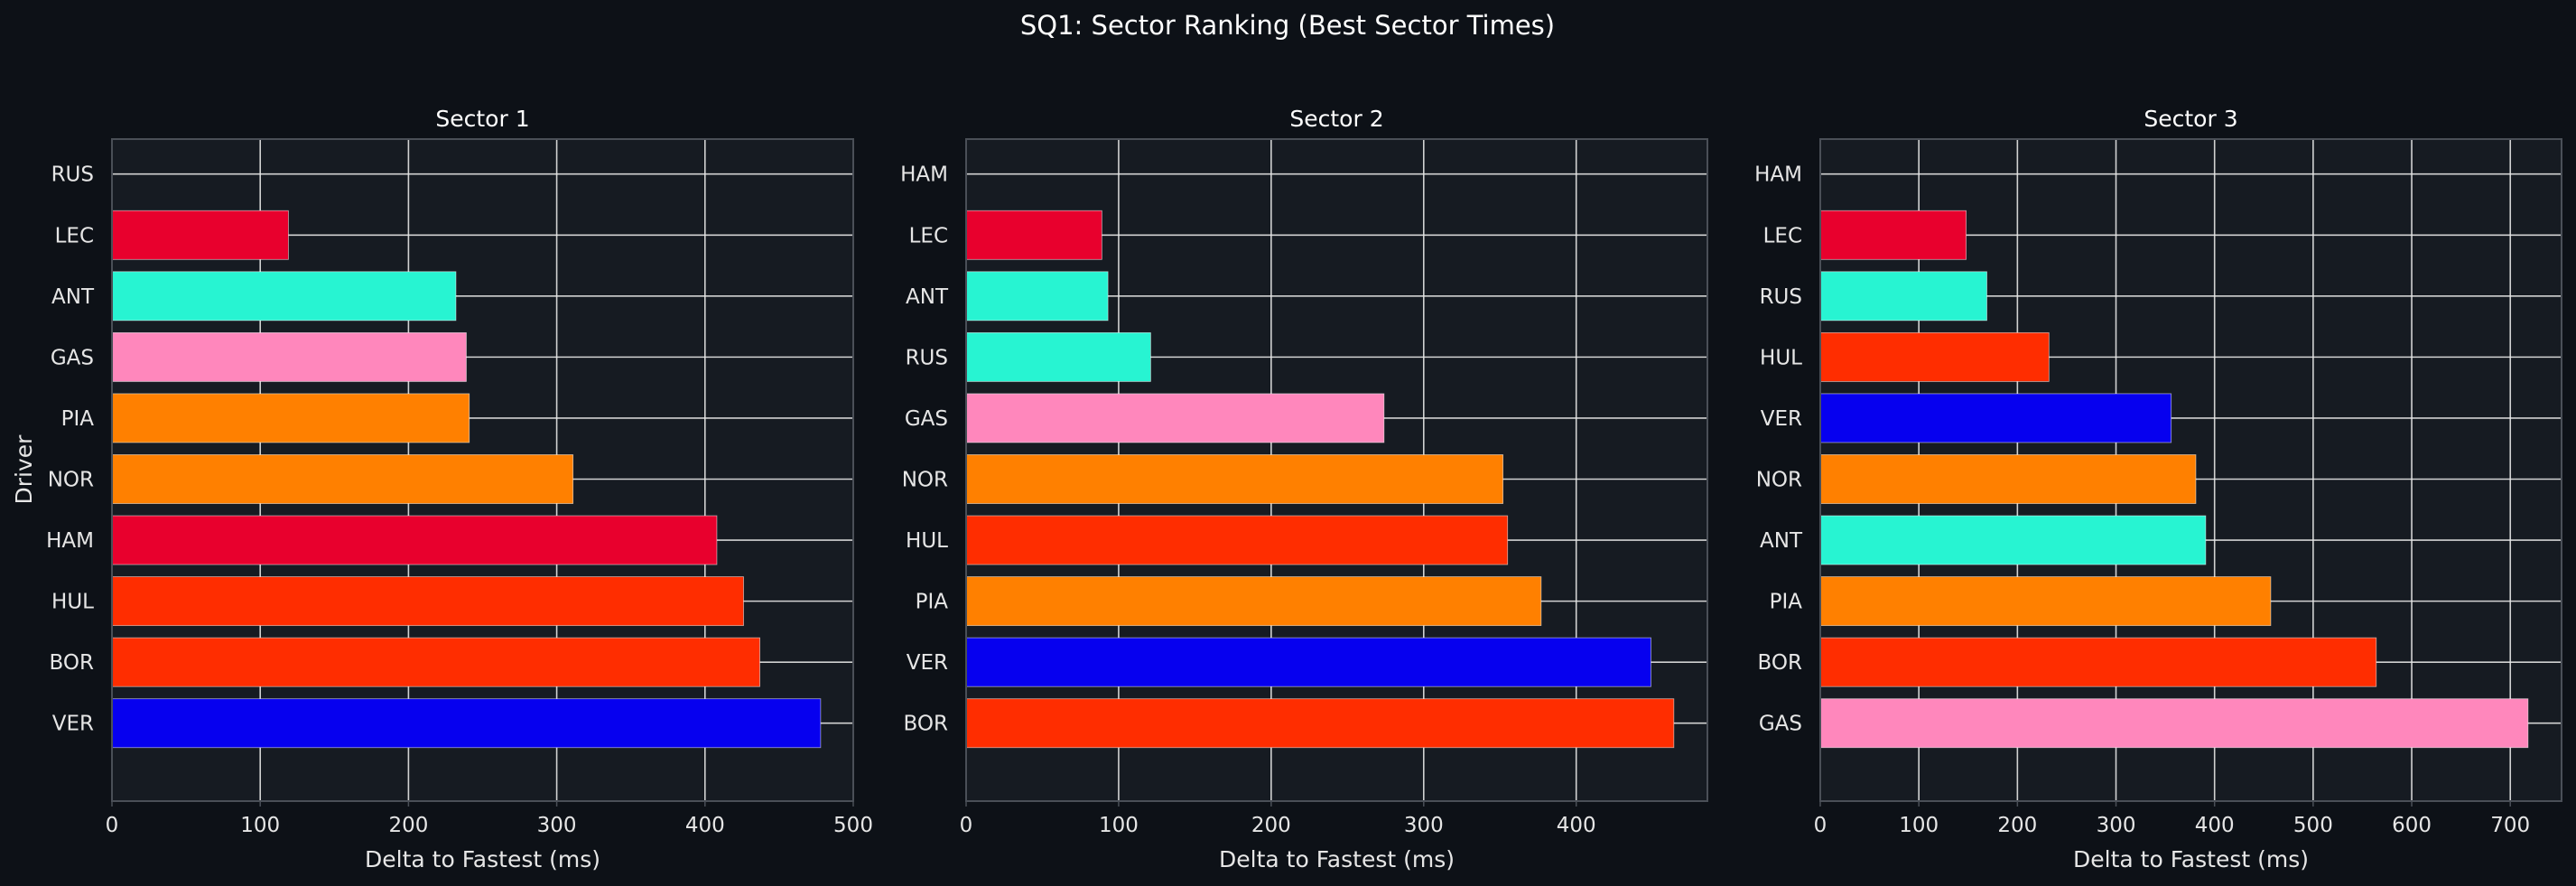 The width and height of the screenshot is (2576, 886). What do you see at coordinates (1287, 25) in the screenshot?
I see `chart-title: SQ1: Sector Ranking (Best Sector Times)` at bounding box center [1287, 25].